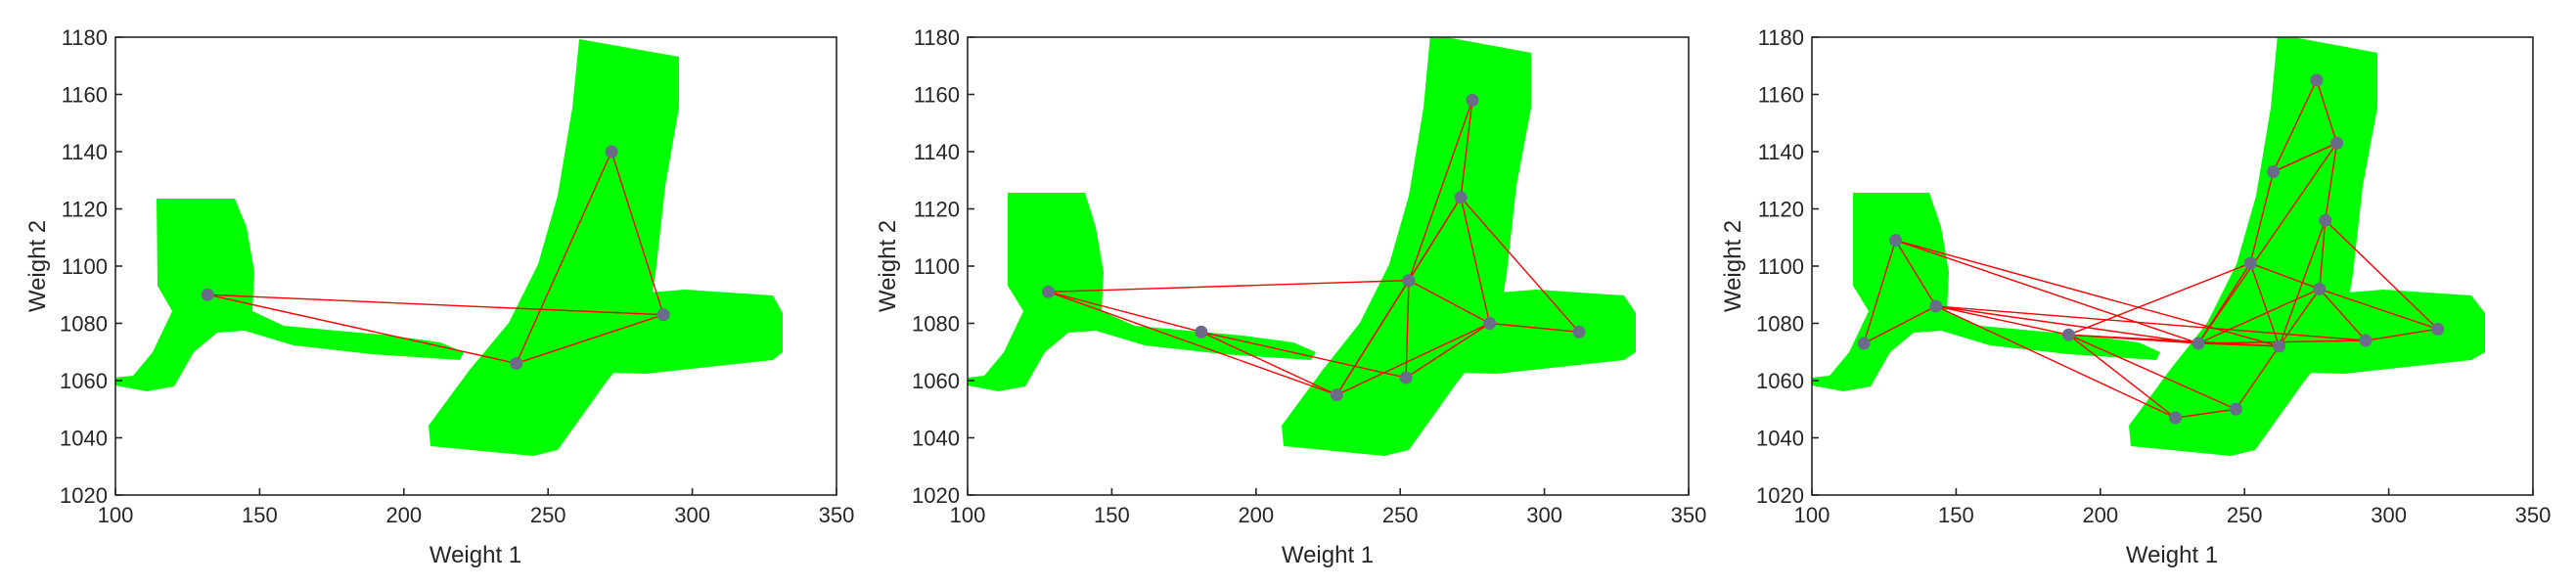  Describe the element at coordinates (85, 266) in the screenshot. I see `y-tick-label: 1100` at that location.